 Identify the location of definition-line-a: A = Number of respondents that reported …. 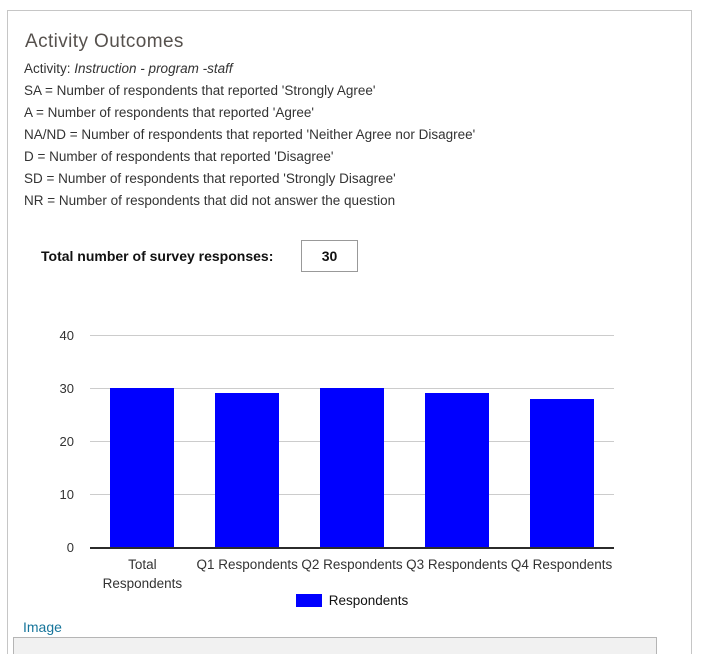
(169, 112).